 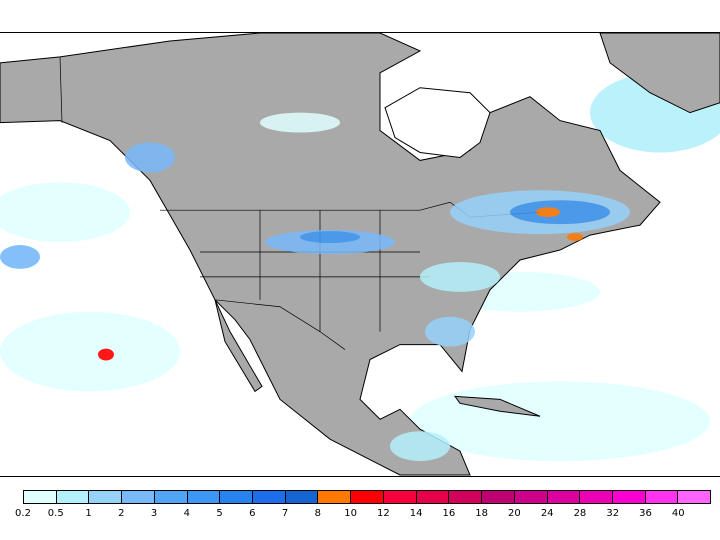 What do you see at coordinates (252, 513) in the screenshot?
I see `colorbar-label: 6` at bounding box center [252, 513].